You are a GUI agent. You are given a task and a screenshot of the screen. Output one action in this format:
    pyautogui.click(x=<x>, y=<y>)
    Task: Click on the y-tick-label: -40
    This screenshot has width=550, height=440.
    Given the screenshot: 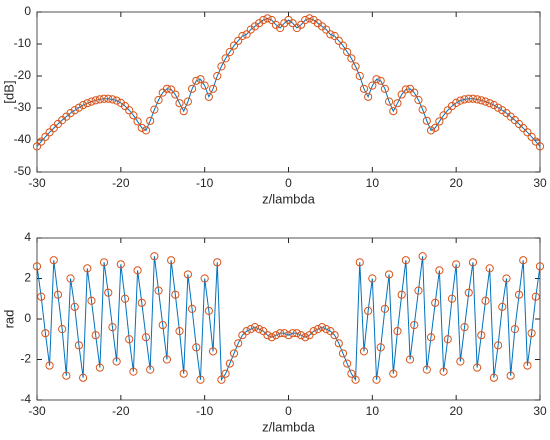 What is the action you would take?
    pyautogui.click(x=23, y=139)
    